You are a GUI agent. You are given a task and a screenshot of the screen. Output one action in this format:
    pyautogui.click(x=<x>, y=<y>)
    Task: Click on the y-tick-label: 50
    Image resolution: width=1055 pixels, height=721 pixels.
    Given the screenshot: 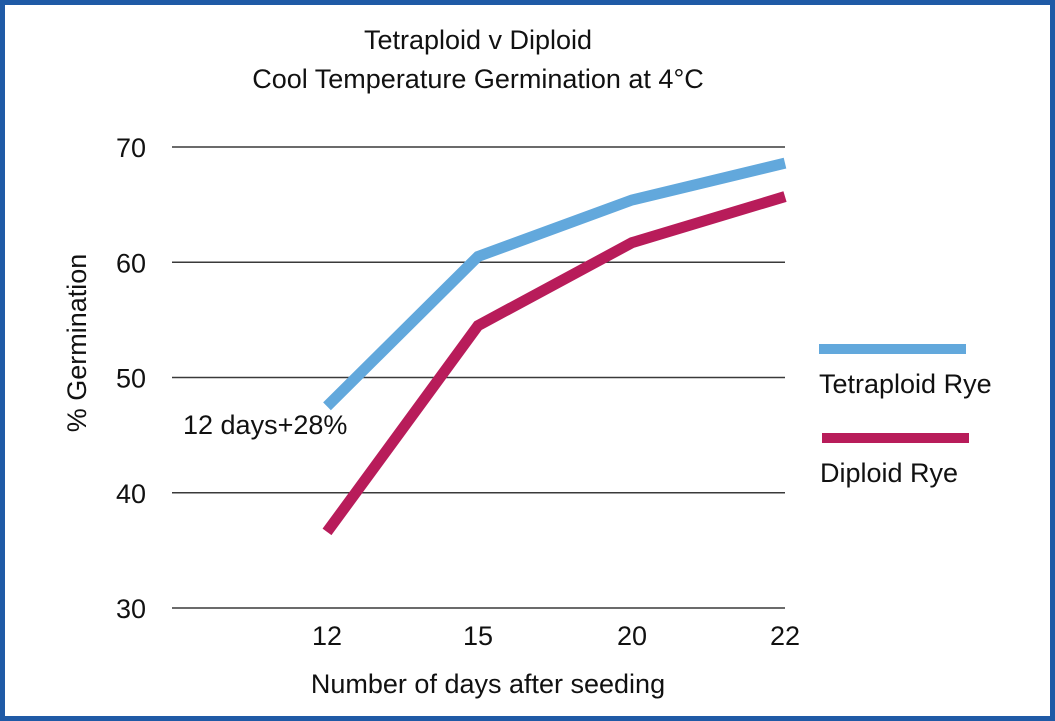 What is the action you would take?
    pyautogui.click(x=131, y=379)
    